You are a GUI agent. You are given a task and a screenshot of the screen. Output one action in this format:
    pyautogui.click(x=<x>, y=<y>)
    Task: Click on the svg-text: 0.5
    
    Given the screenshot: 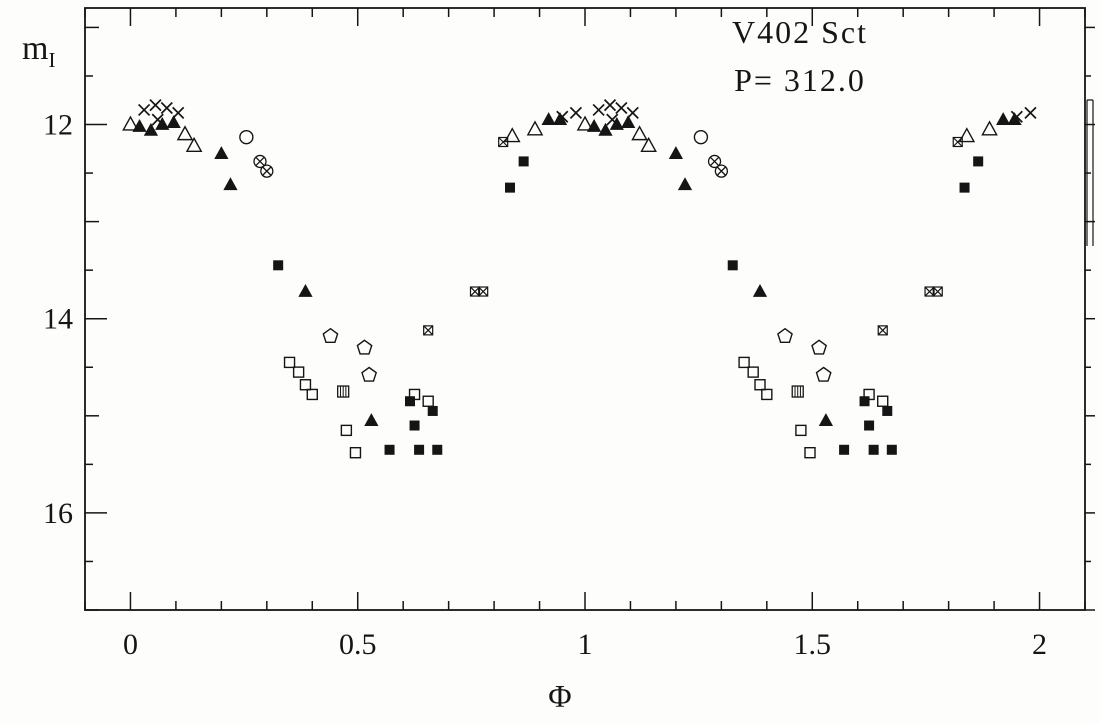 What is the action you would take?
    pyautogui.click(x=358, y=644)
    